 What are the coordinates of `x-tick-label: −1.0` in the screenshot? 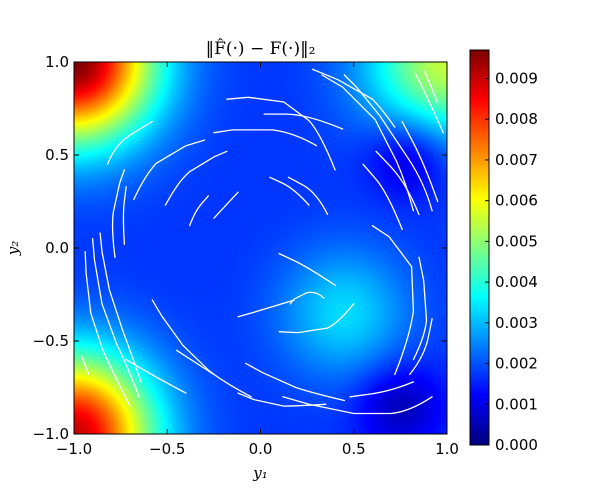 It's located at (74, 449).